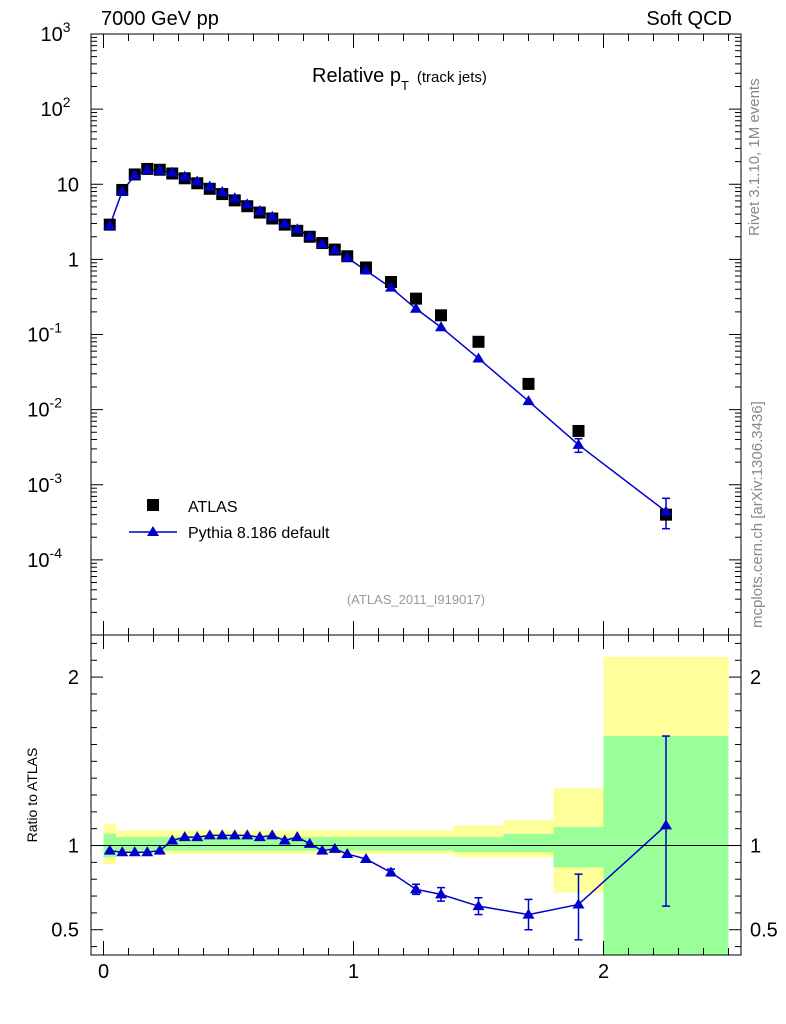 This screenshot has width=786, height=1024. I want to click on title-suffix: (track jets), so click(452, 77).